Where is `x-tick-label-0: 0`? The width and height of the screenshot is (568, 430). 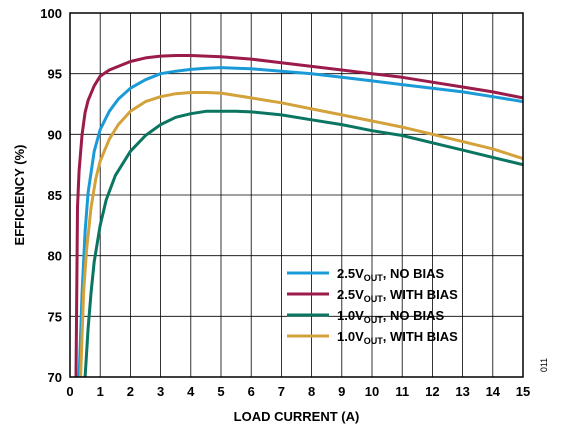 x-tick-label-0: 0 is located at coordinates (69, 391).